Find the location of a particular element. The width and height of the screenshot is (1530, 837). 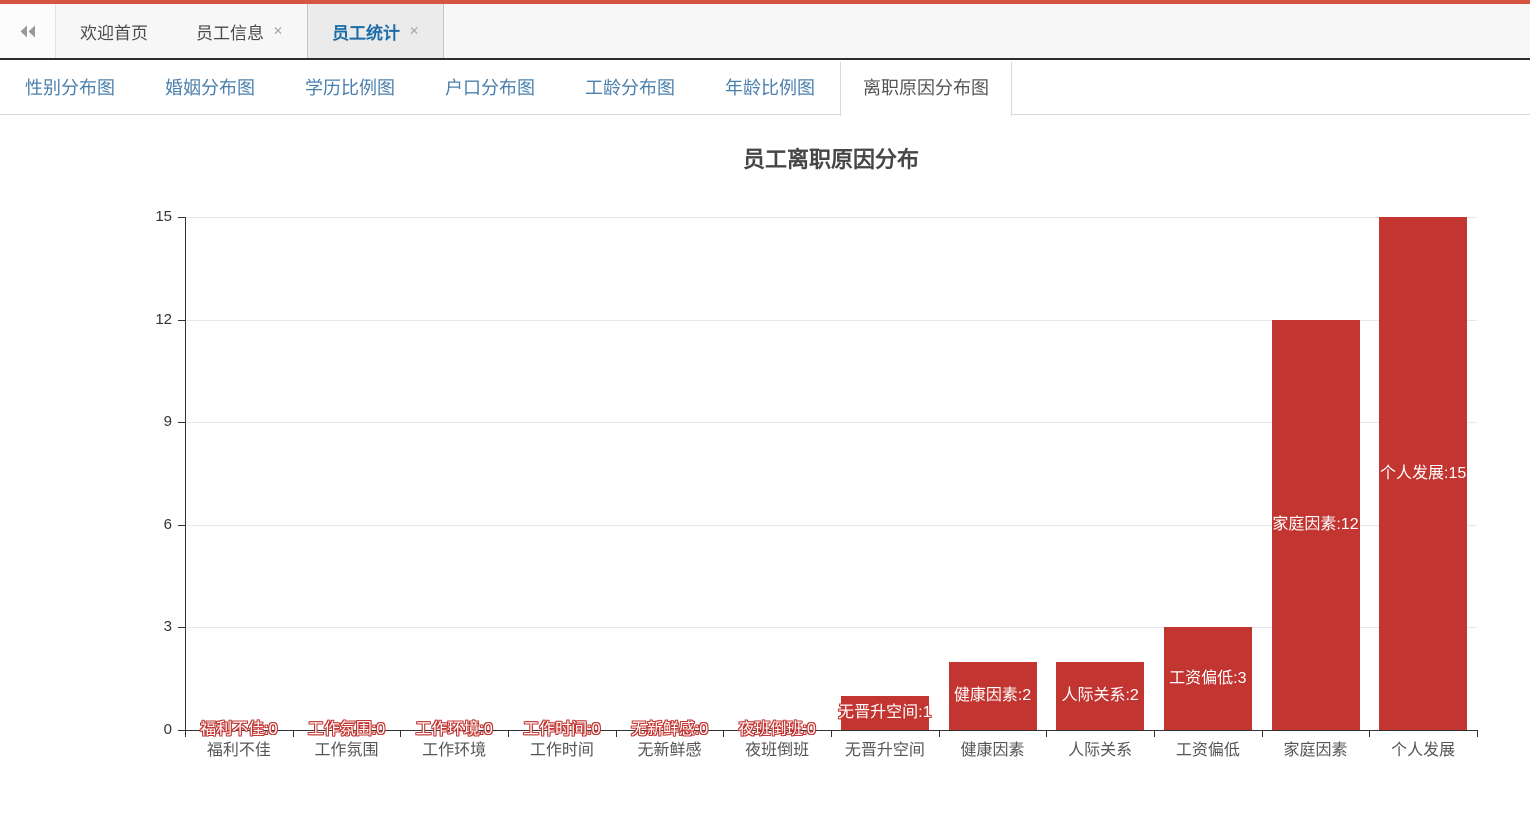

x-axis-line is located at coordinates (831, 730).